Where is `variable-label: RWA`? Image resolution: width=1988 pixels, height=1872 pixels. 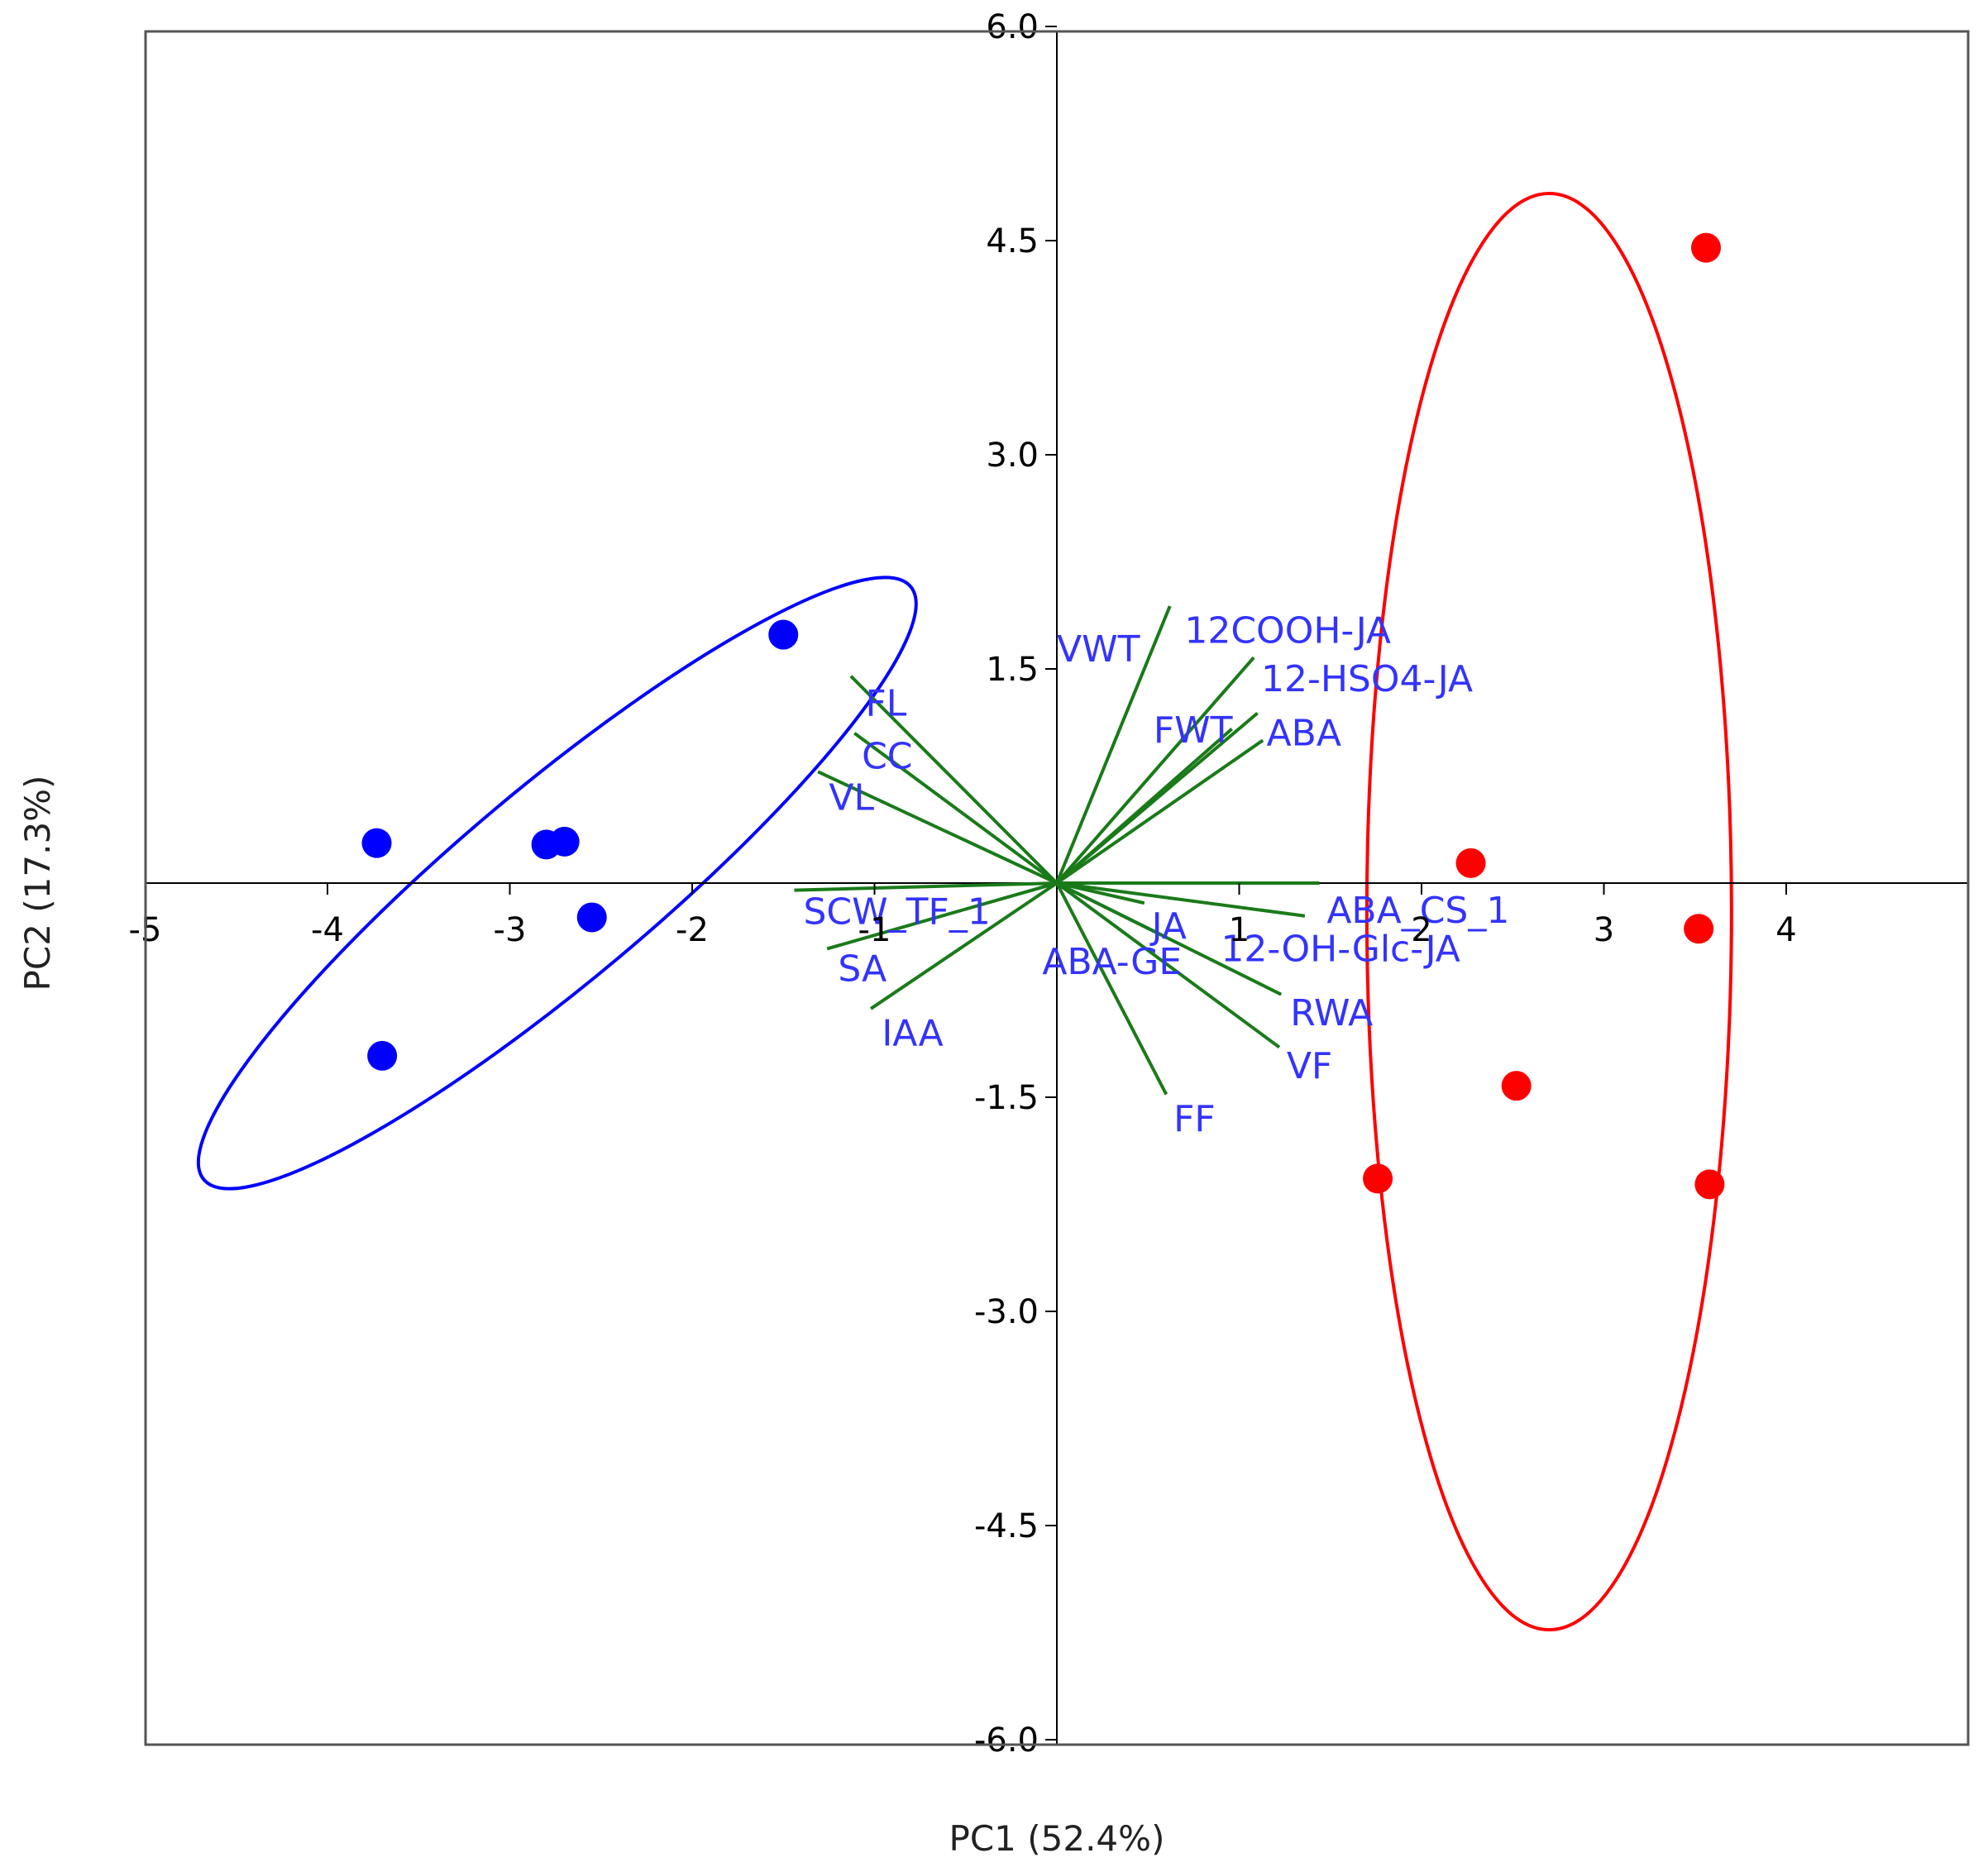
variable-label: RWA is located at coordinates (1332, 1013).